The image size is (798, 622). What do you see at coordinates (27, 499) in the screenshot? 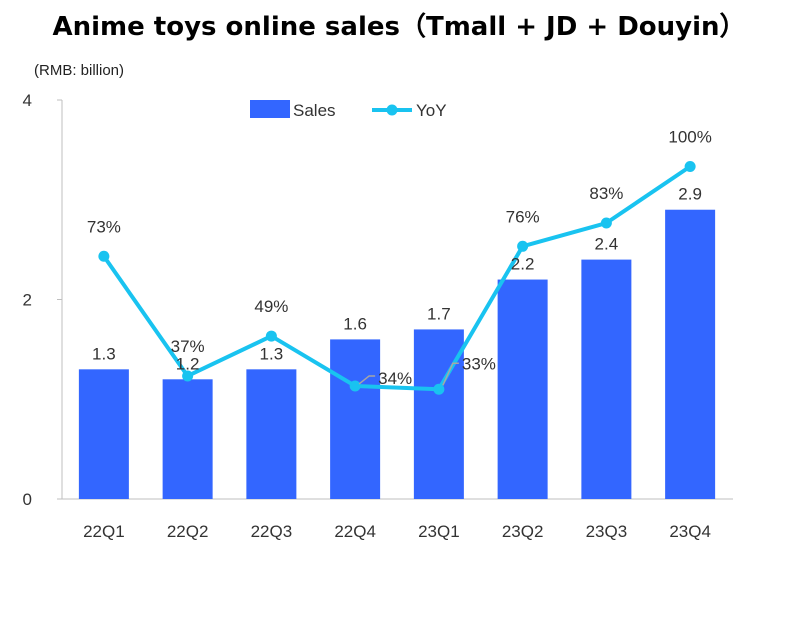
I see `y-tick-label: 0` at bounding box center [27, 499].